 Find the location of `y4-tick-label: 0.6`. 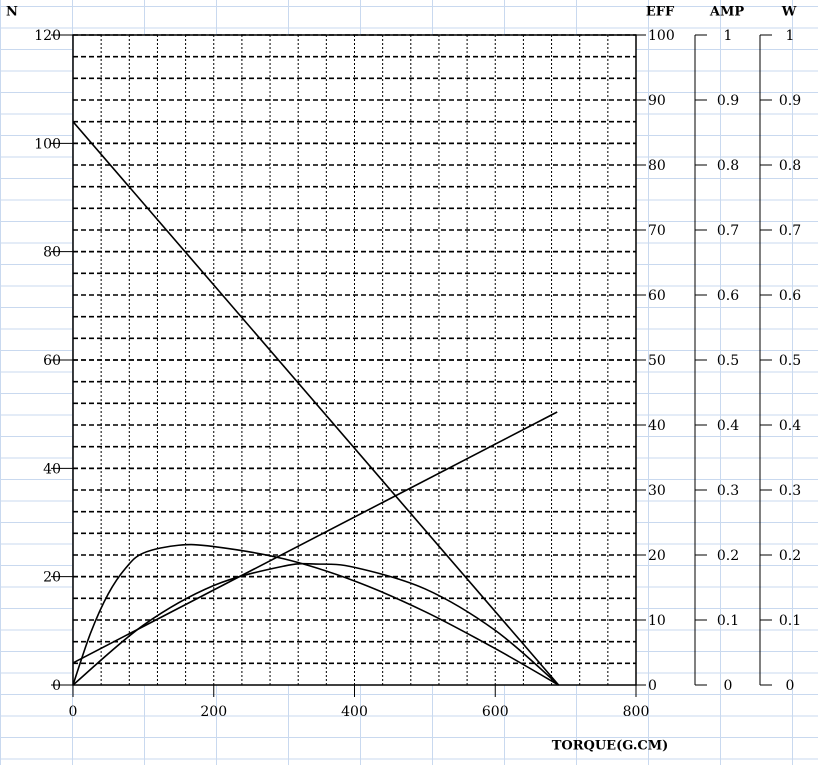

y4-tick-label: 0.6 is located at coordinates (790, 296).